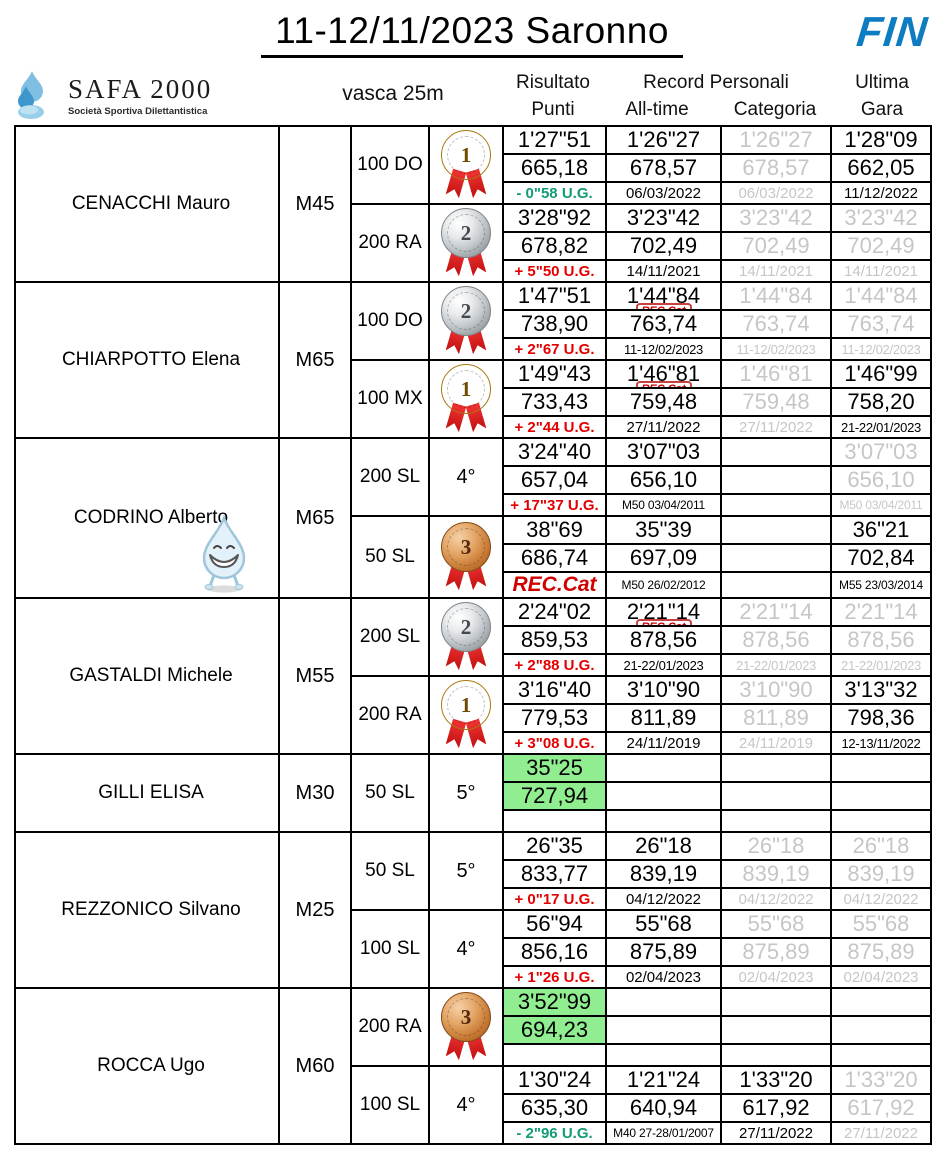 The width and height of the screenshot is (944, 1168). I want to click on rank-label: 4°, so click(466, 948).